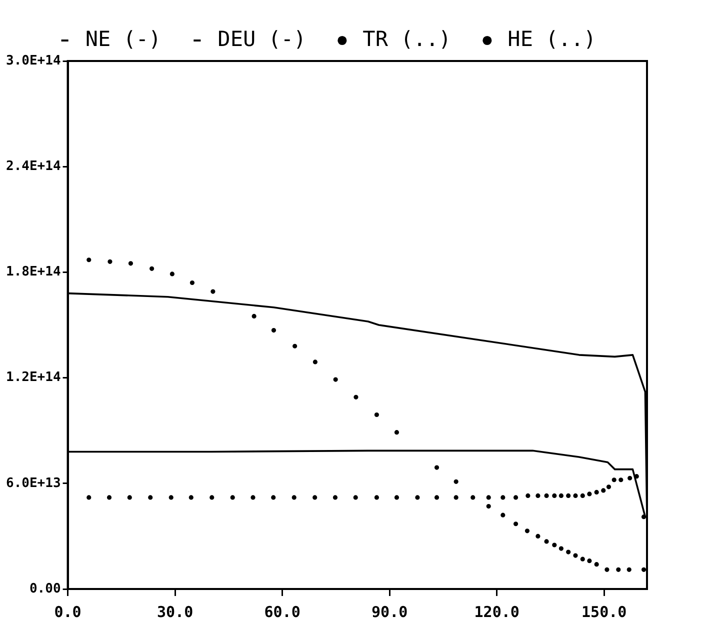 Image resolution: width=711 pixels, height=640 pixels. What do you see at coordinates (407, 38) in the screenshot?
I see `legend-label: TR (..)` at bounding box center [407, 38].